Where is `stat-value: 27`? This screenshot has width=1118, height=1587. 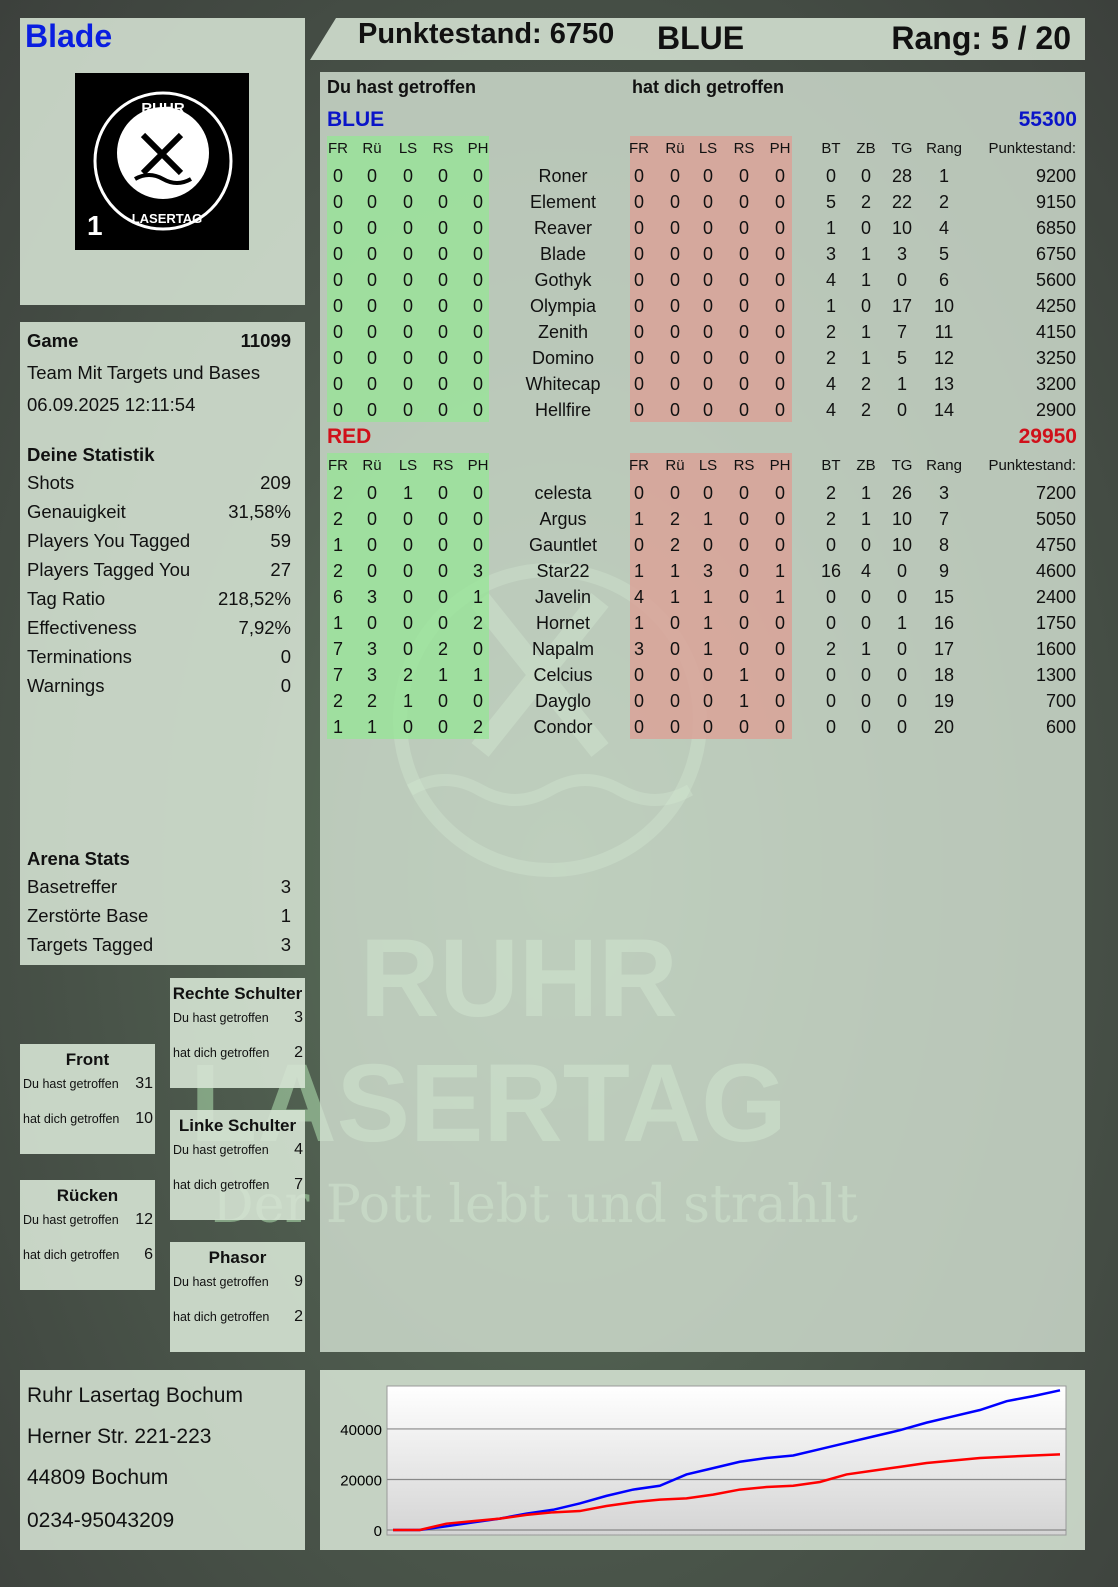
stat-value: 27 is located at coordinates (280, 569).